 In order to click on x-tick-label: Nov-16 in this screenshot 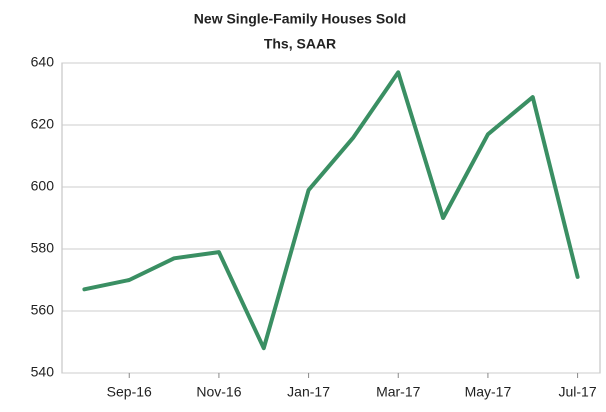, I will do `click(218, 392)`.